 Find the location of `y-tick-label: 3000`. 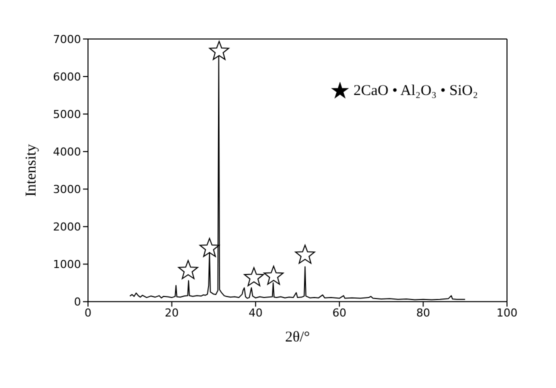

y-tick-label: 3000 is located at coordinates (67, 189).